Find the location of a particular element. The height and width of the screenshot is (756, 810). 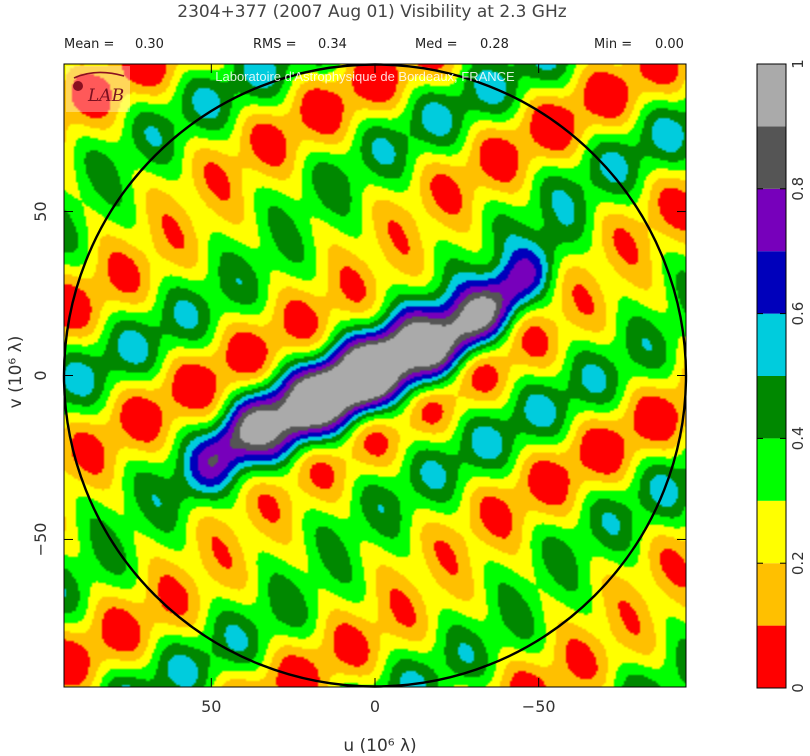

logo-dot is located at coordinates (78, 86).